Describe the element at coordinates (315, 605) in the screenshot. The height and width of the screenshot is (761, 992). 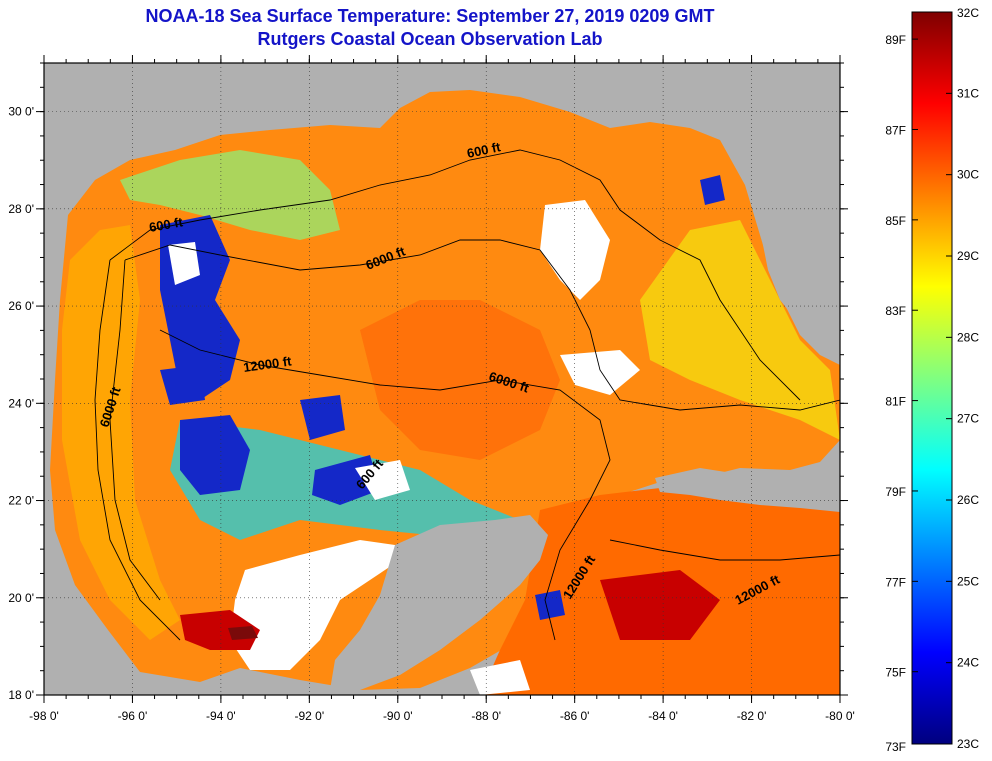
I see `cloud-patch-yucatan` at that location.